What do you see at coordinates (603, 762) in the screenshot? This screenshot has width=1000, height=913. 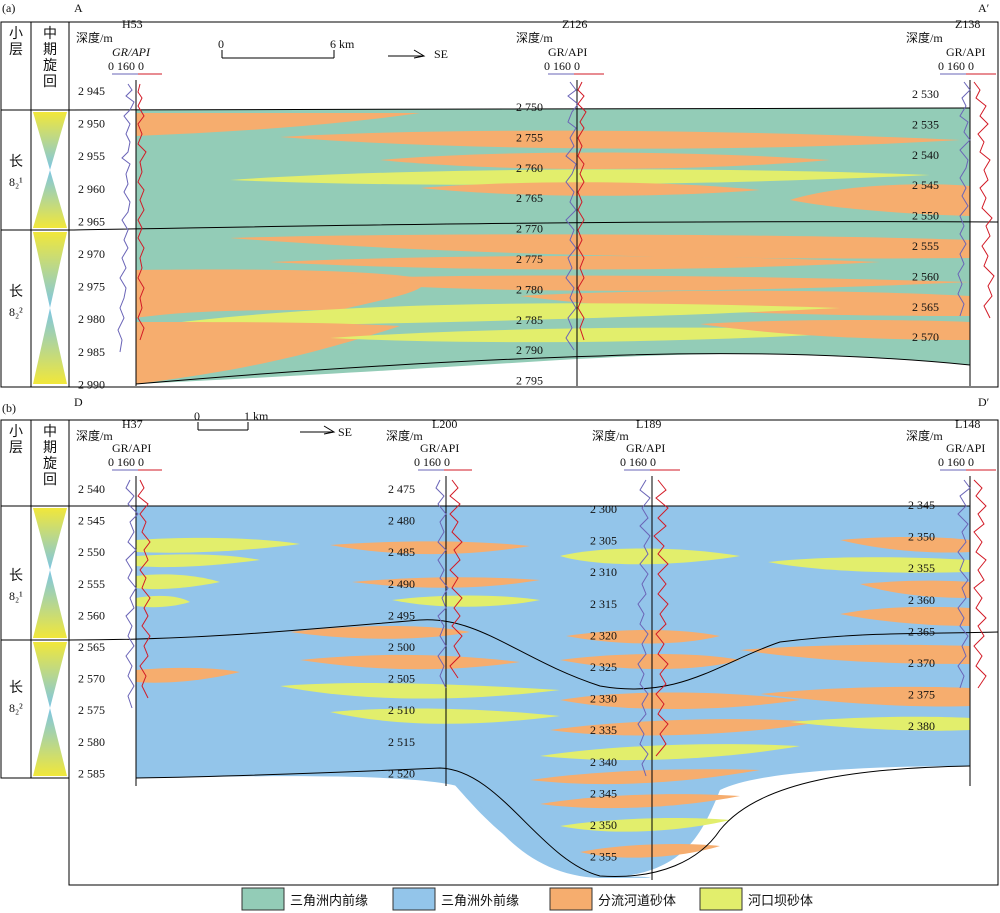 I see `l189-depth-8: 2 340` at bounding box center [603, 762].